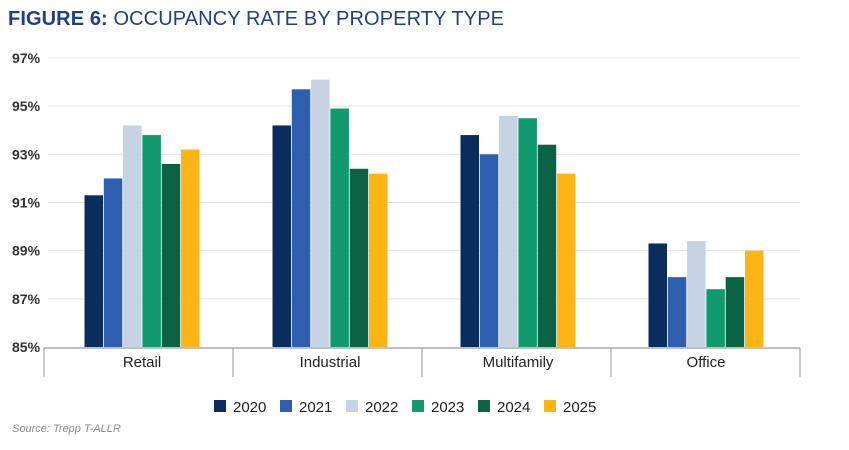 This screenshot has width=849, height=450. Describe the element at coordinates (518, 362) in the screenshot. I see `x-category-label-multifamily: Multifamily` at that location.